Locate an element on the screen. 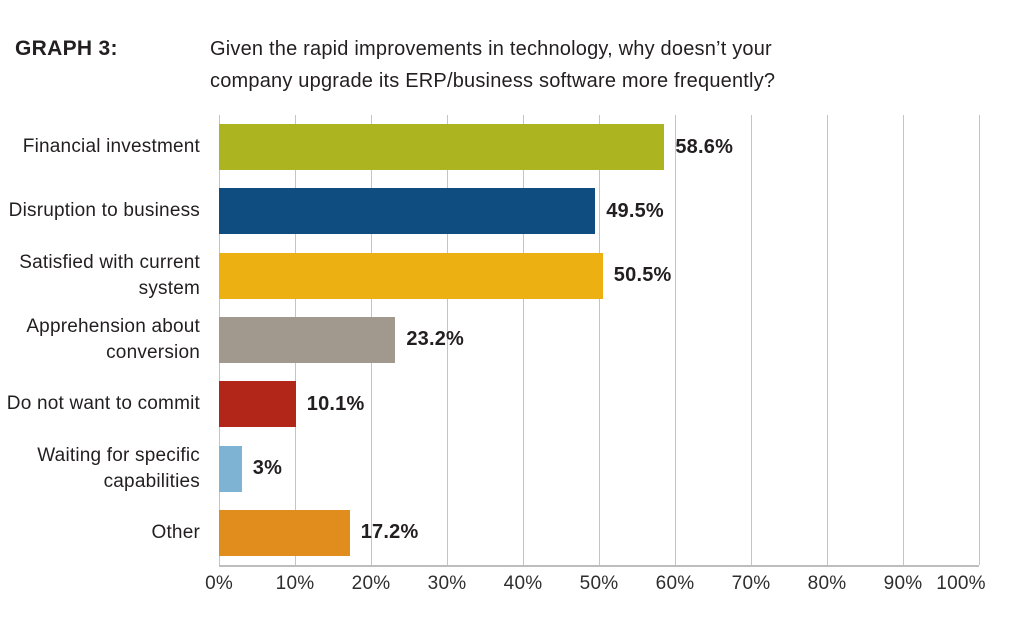 The width and height of the screenshot is (1024, 618). bar-row: 50.5% is located at coordinates (599, 276).